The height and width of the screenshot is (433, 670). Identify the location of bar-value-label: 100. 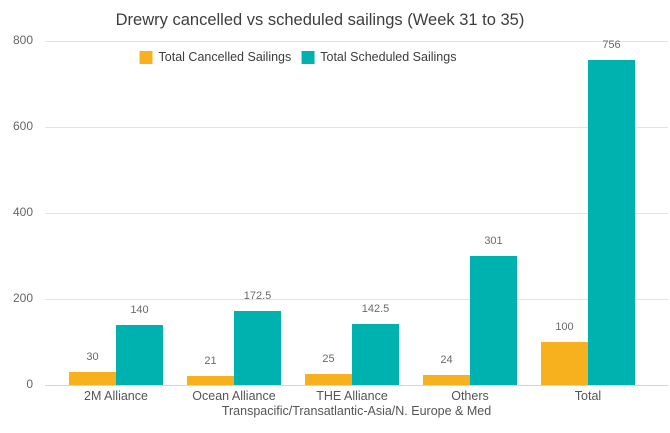
(564, 327).